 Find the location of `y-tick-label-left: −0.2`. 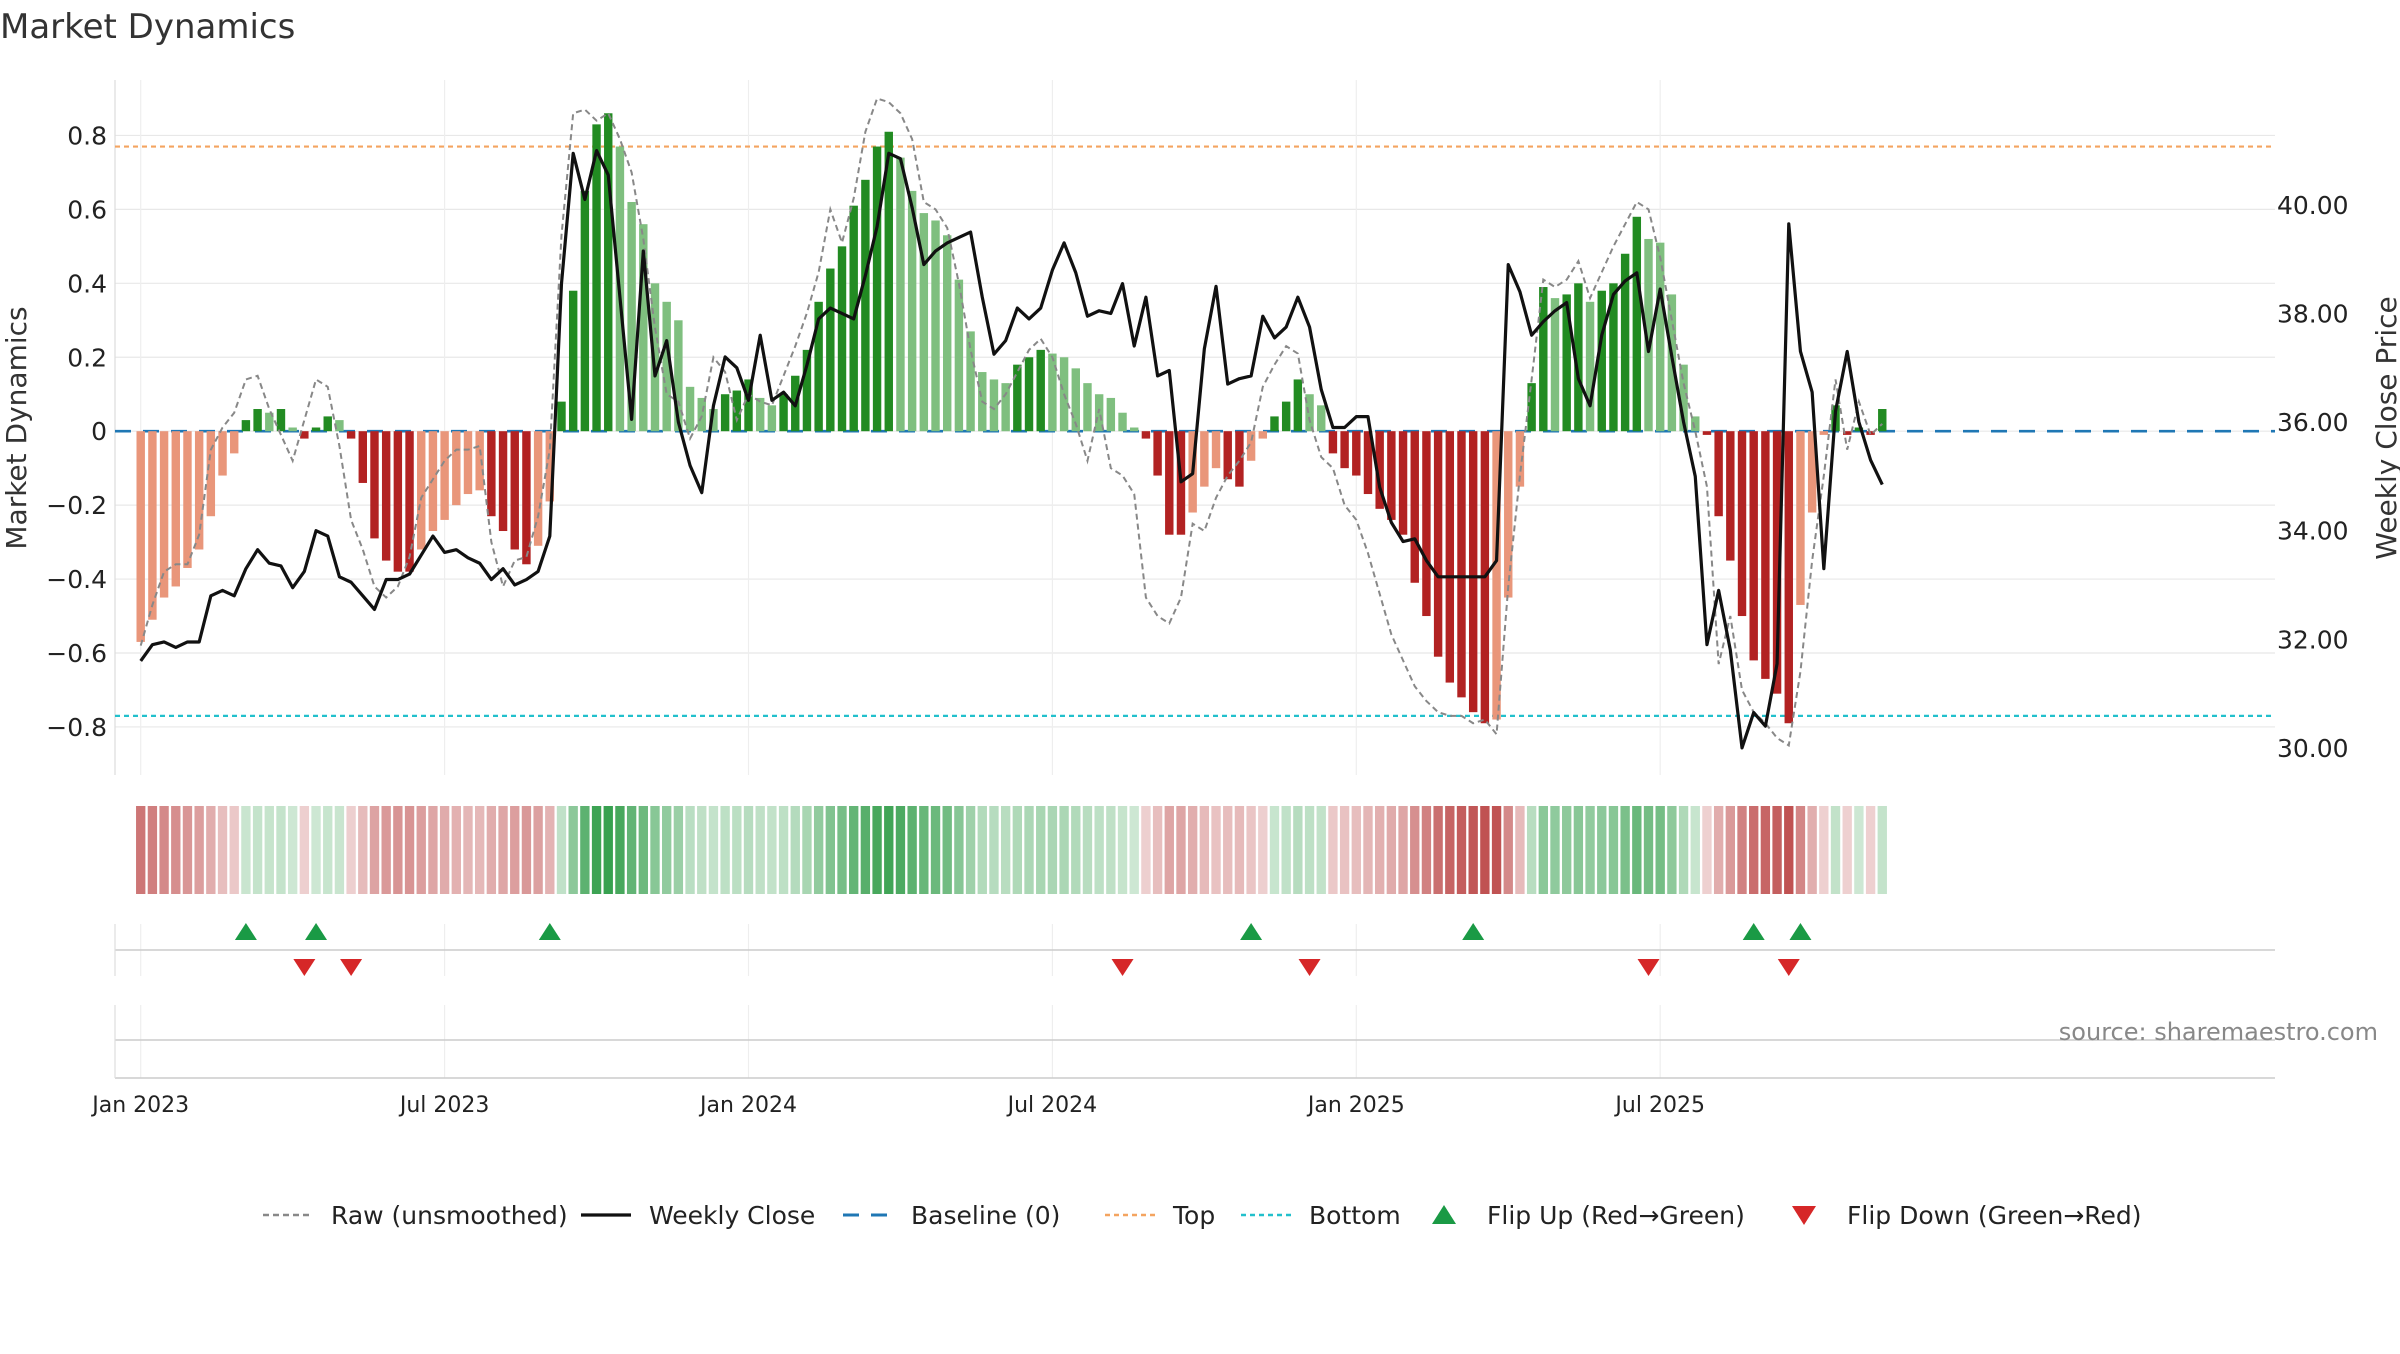

y-tick-label-left: −0.2 is located at coordinates (76, 505).